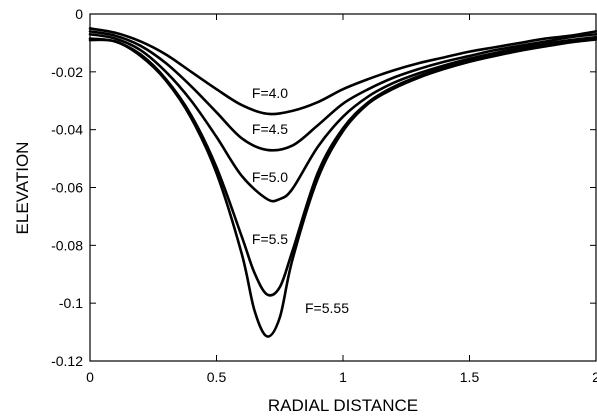 This screenshot has width=597, height=416. Describe the element at coordinates (90, 377) in the screenshot. I see `x-tick-label: 0` at that location.